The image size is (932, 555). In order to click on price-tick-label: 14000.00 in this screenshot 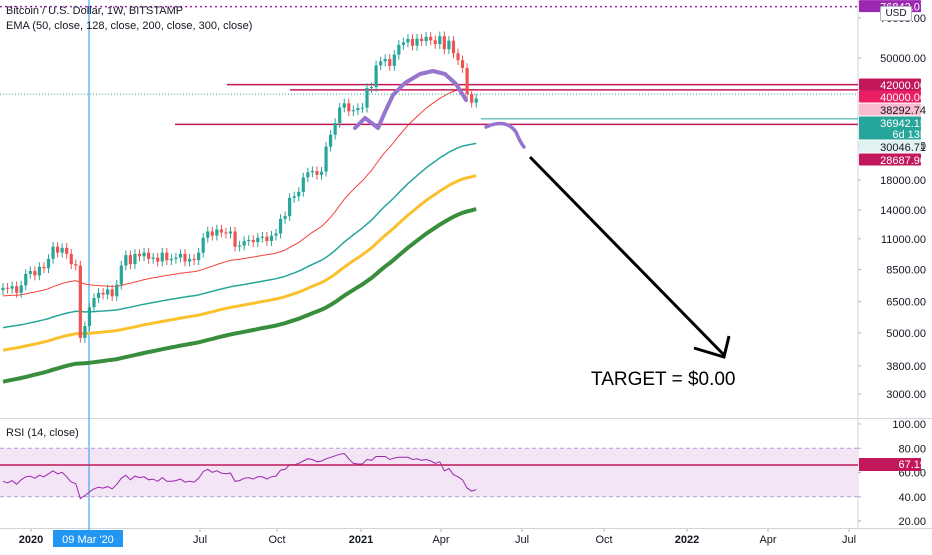, I will do `click(903, 211)`.